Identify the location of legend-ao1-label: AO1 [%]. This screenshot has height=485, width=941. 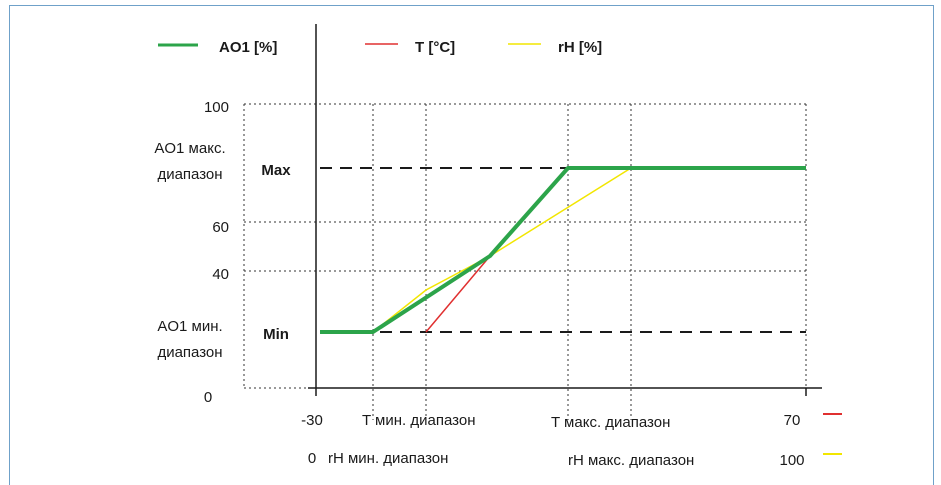
(248, 47).